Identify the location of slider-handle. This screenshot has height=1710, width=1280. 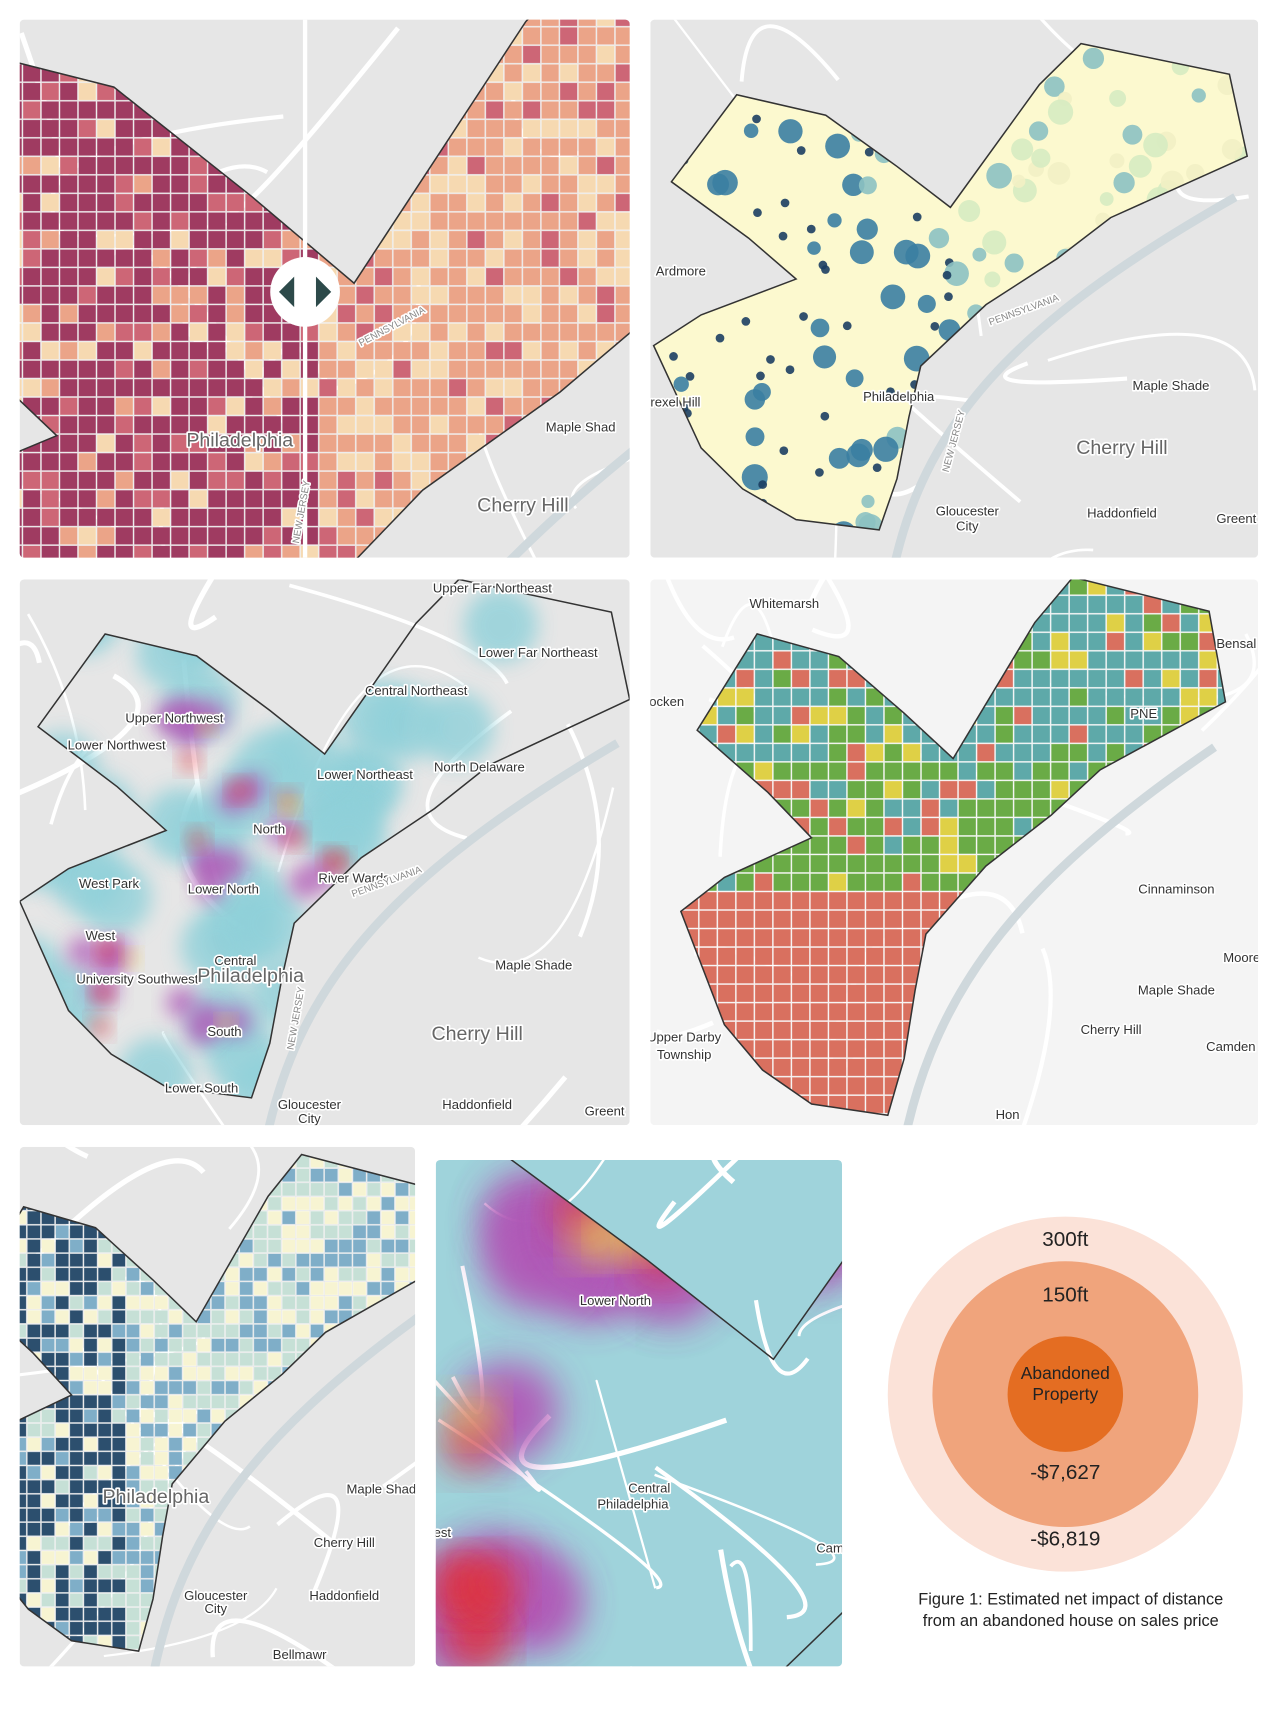
(305, 292).